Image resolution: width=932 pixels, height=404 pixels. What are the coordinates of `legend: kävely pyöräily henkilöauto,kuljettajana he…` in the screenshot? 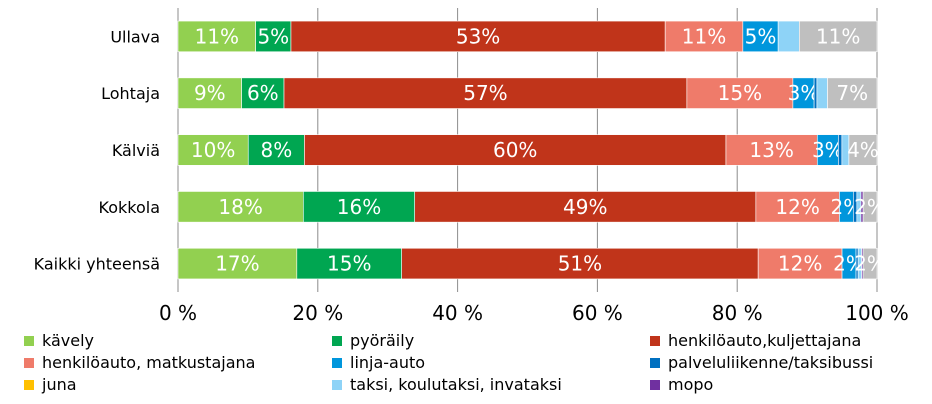 It's located at (448, 362).